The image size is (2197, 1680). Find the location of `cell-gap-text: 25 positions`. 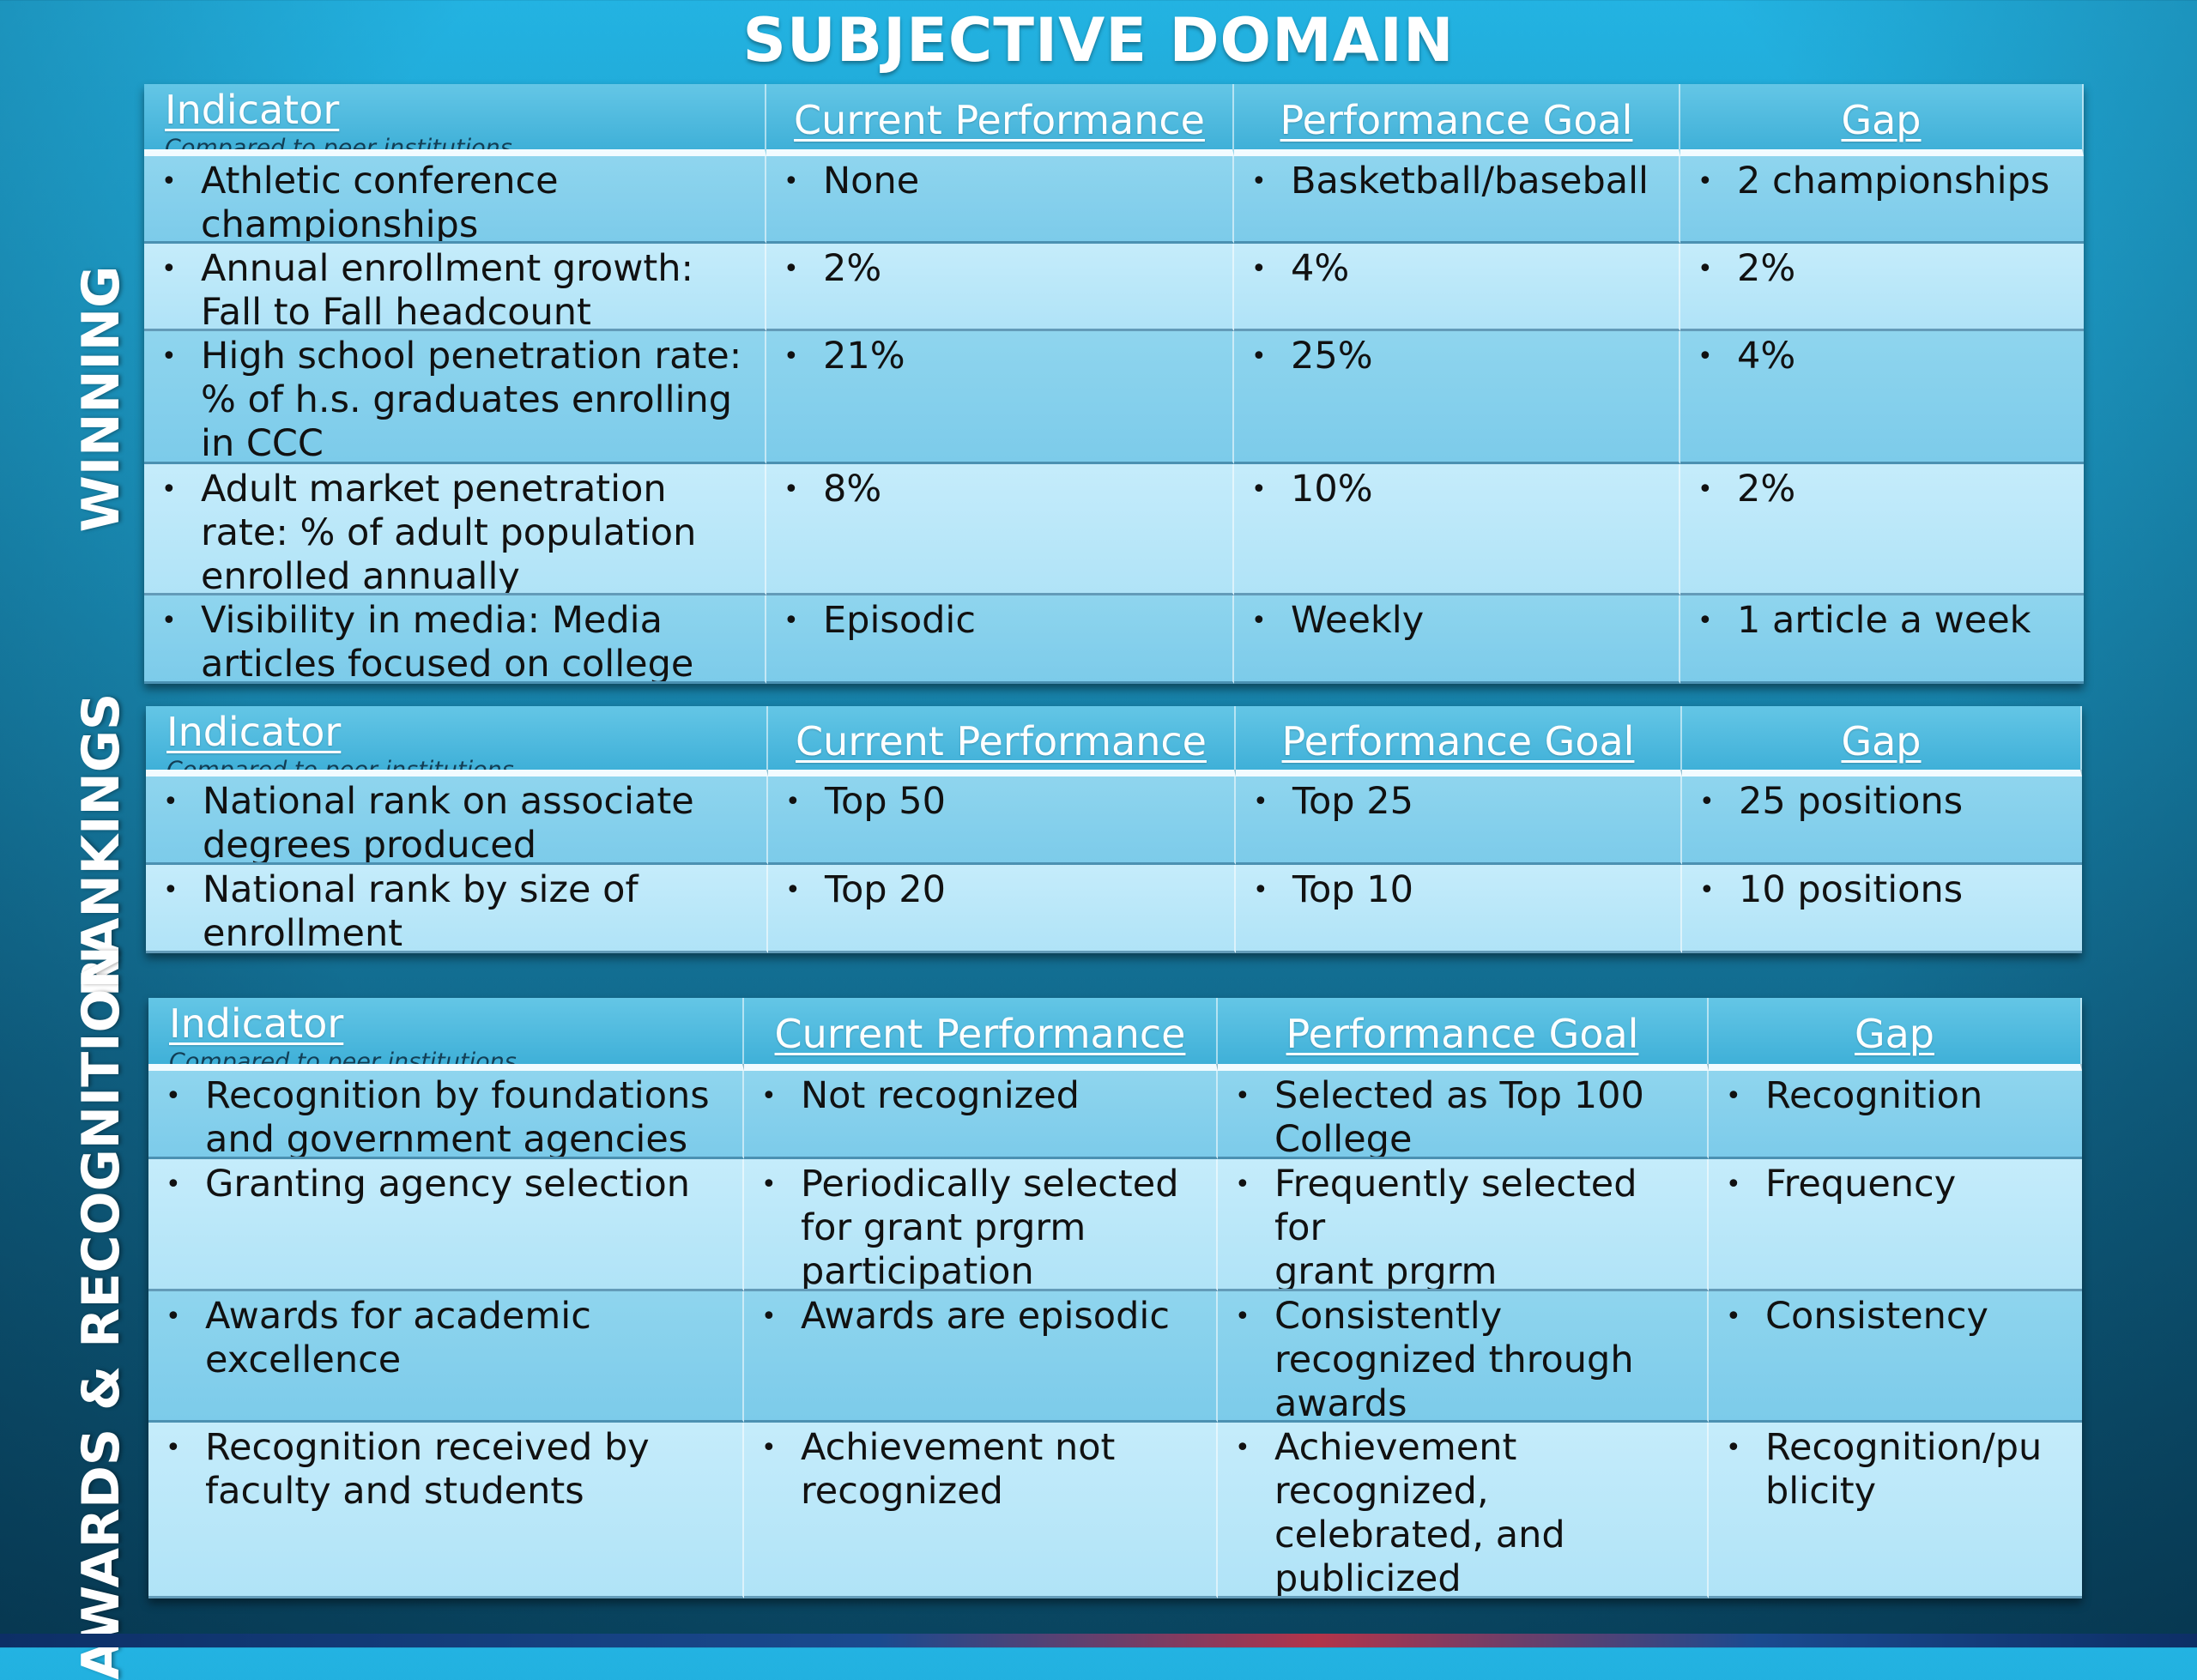

cell-gap-text: 25 positions is located at coordinates (1851, 801).